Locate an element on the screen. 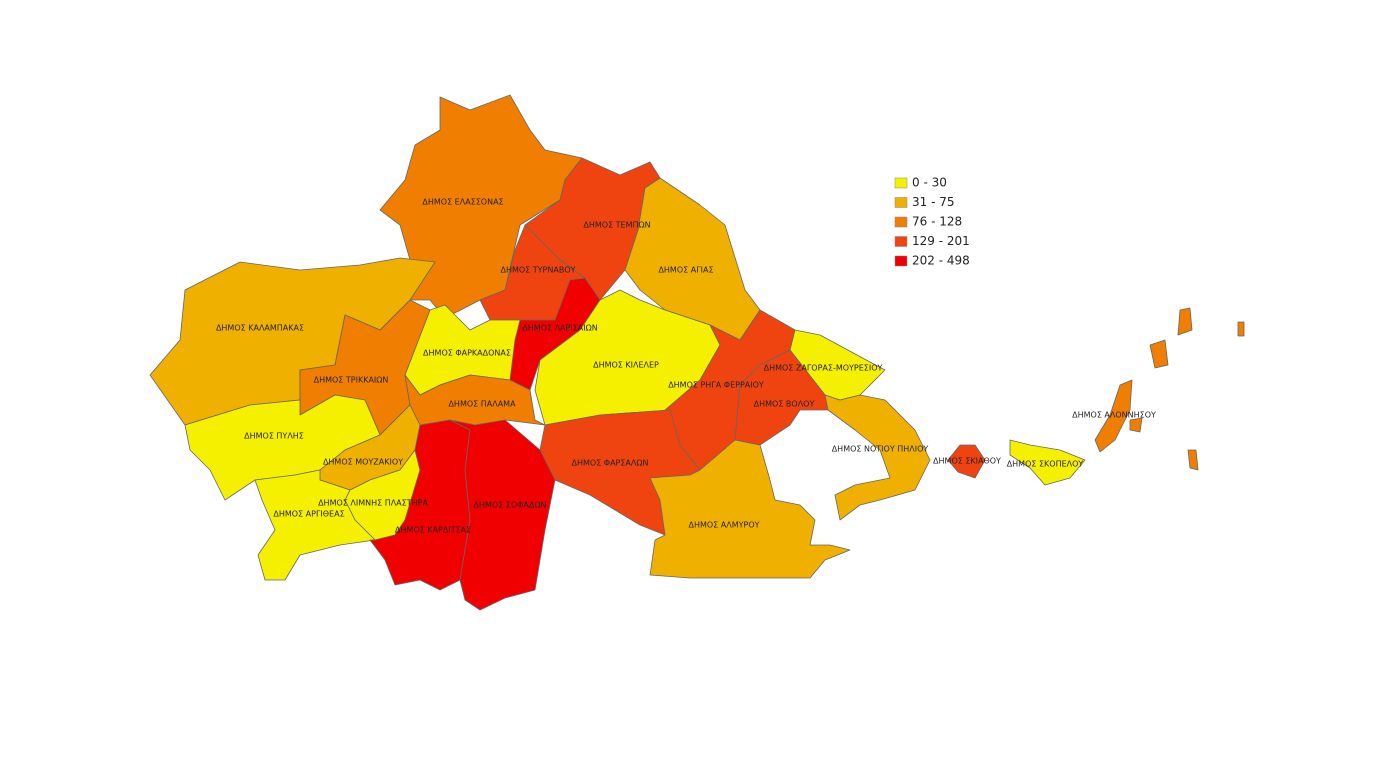  legend-label: 31 - 75 is located at coordinates (933, 202).